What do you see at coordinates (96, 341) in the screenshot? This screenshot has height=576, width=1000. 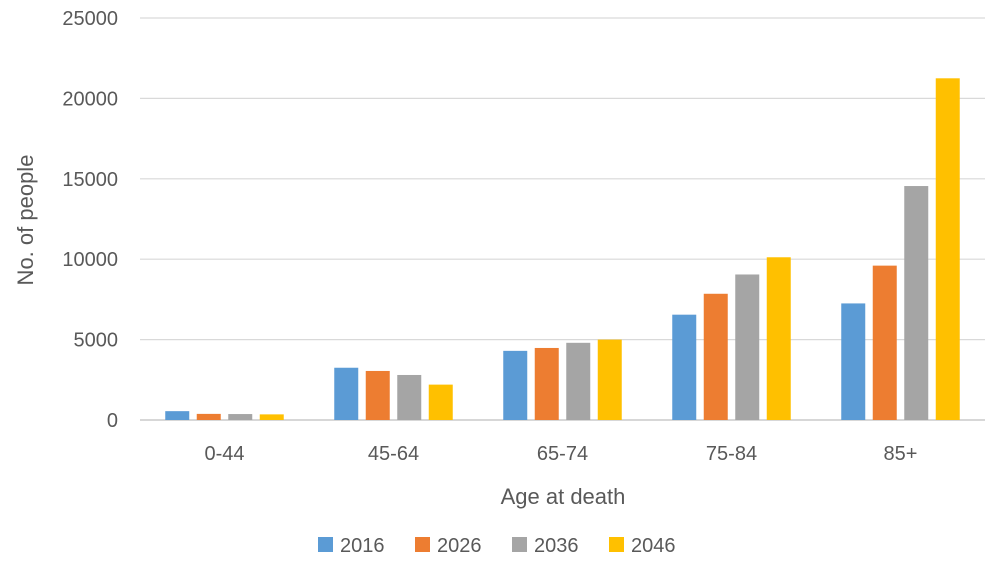 I see `y-tick-label: 5000` at bounding box center [96, 341].